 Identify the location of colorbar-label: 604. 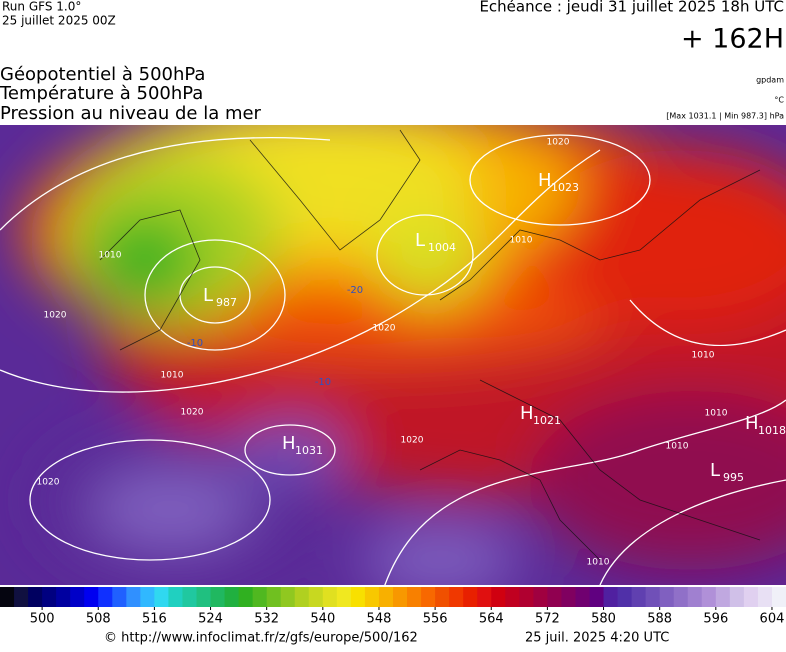
(772, 619).